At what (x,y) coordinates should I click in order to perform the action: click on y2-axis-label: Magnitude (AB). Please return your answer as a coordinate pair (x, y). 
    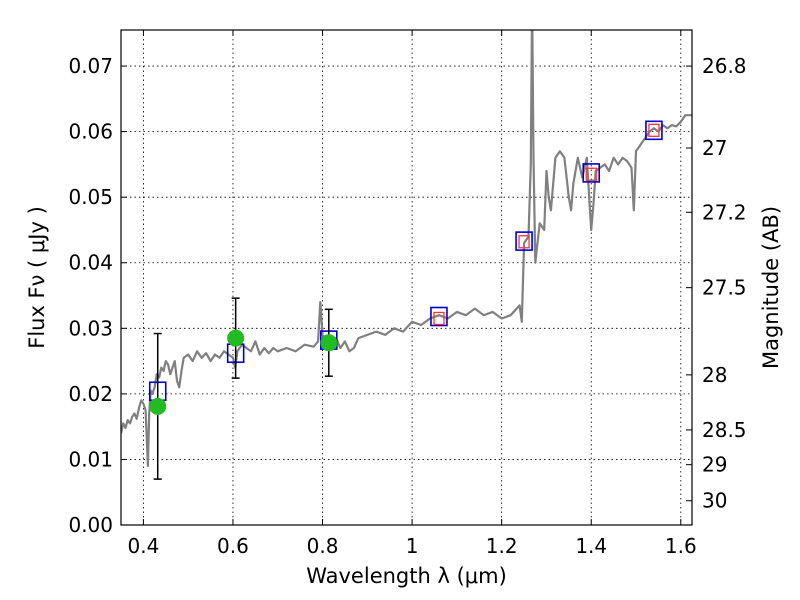
    Looking at the image, I should click on (771, 287).